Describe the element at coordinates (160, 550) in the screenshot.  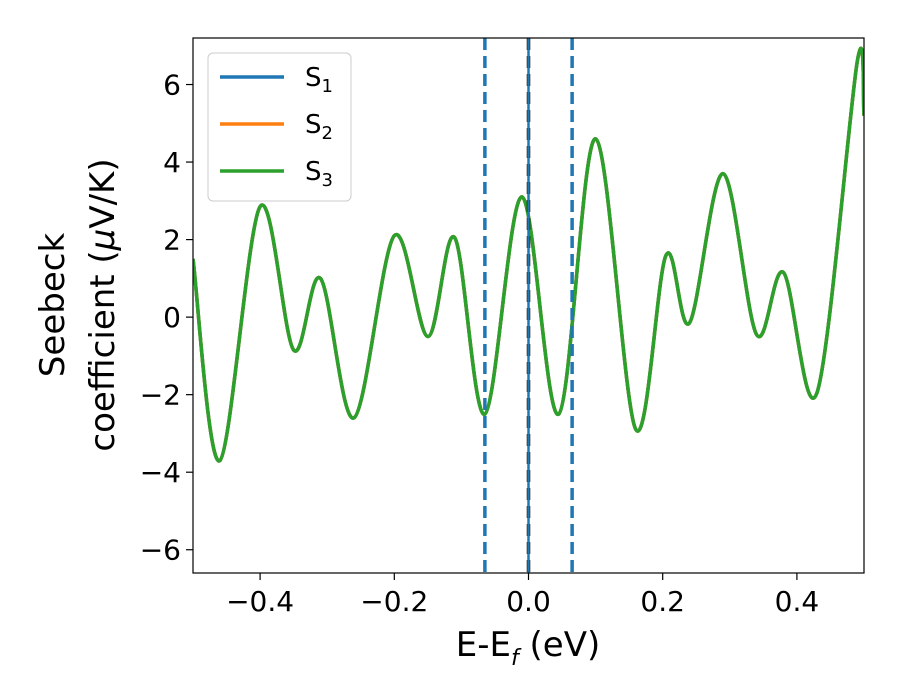
I see `y-tick-label: −6` at that location.